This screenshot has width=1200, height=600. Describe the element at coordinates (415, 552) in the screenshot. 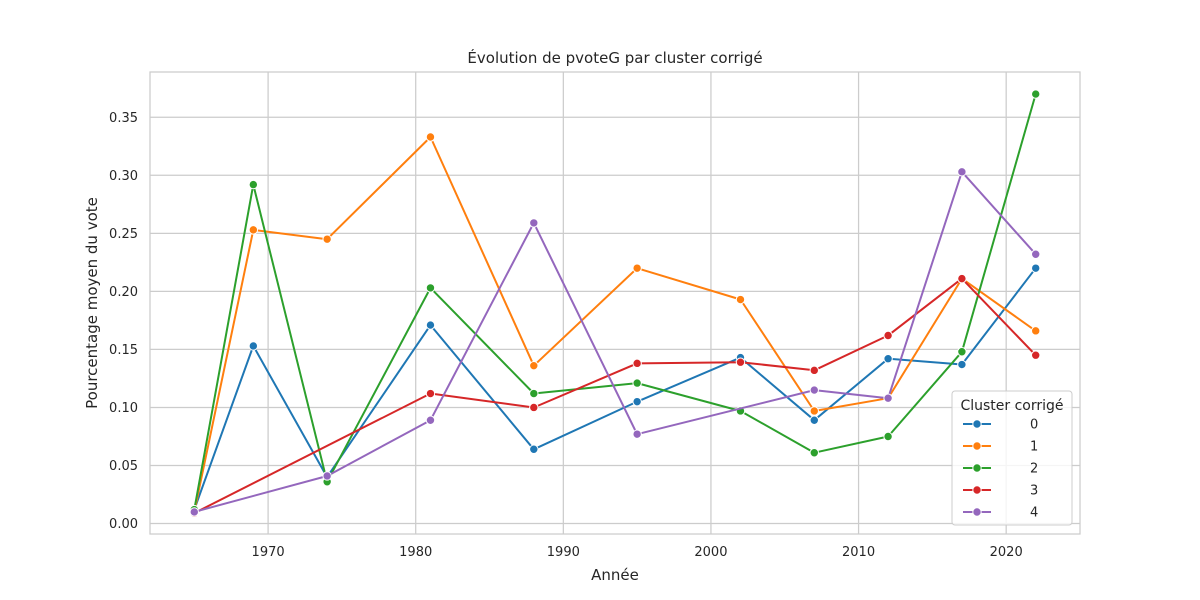

I see `x-tick-label: 1980` at that location.